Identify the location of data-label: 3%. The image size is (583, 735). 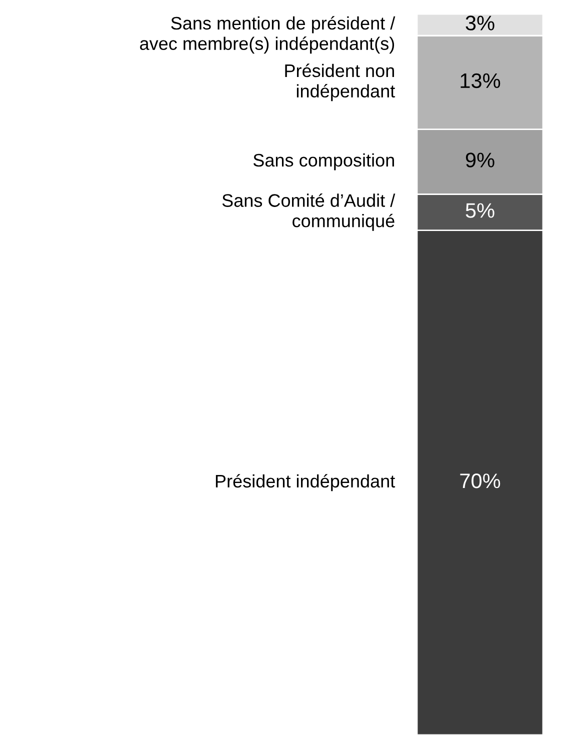
(480, 23).